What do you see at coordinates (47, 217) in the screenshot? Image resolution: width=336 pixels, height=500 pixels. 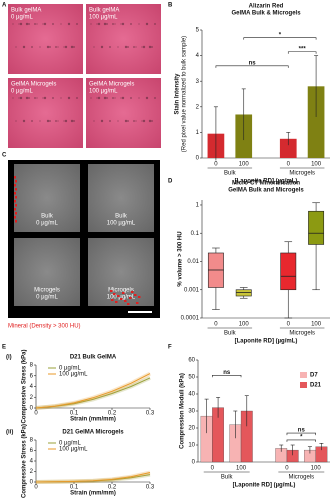 I see `image-label: Bulk` at bounding box center [47, 217].